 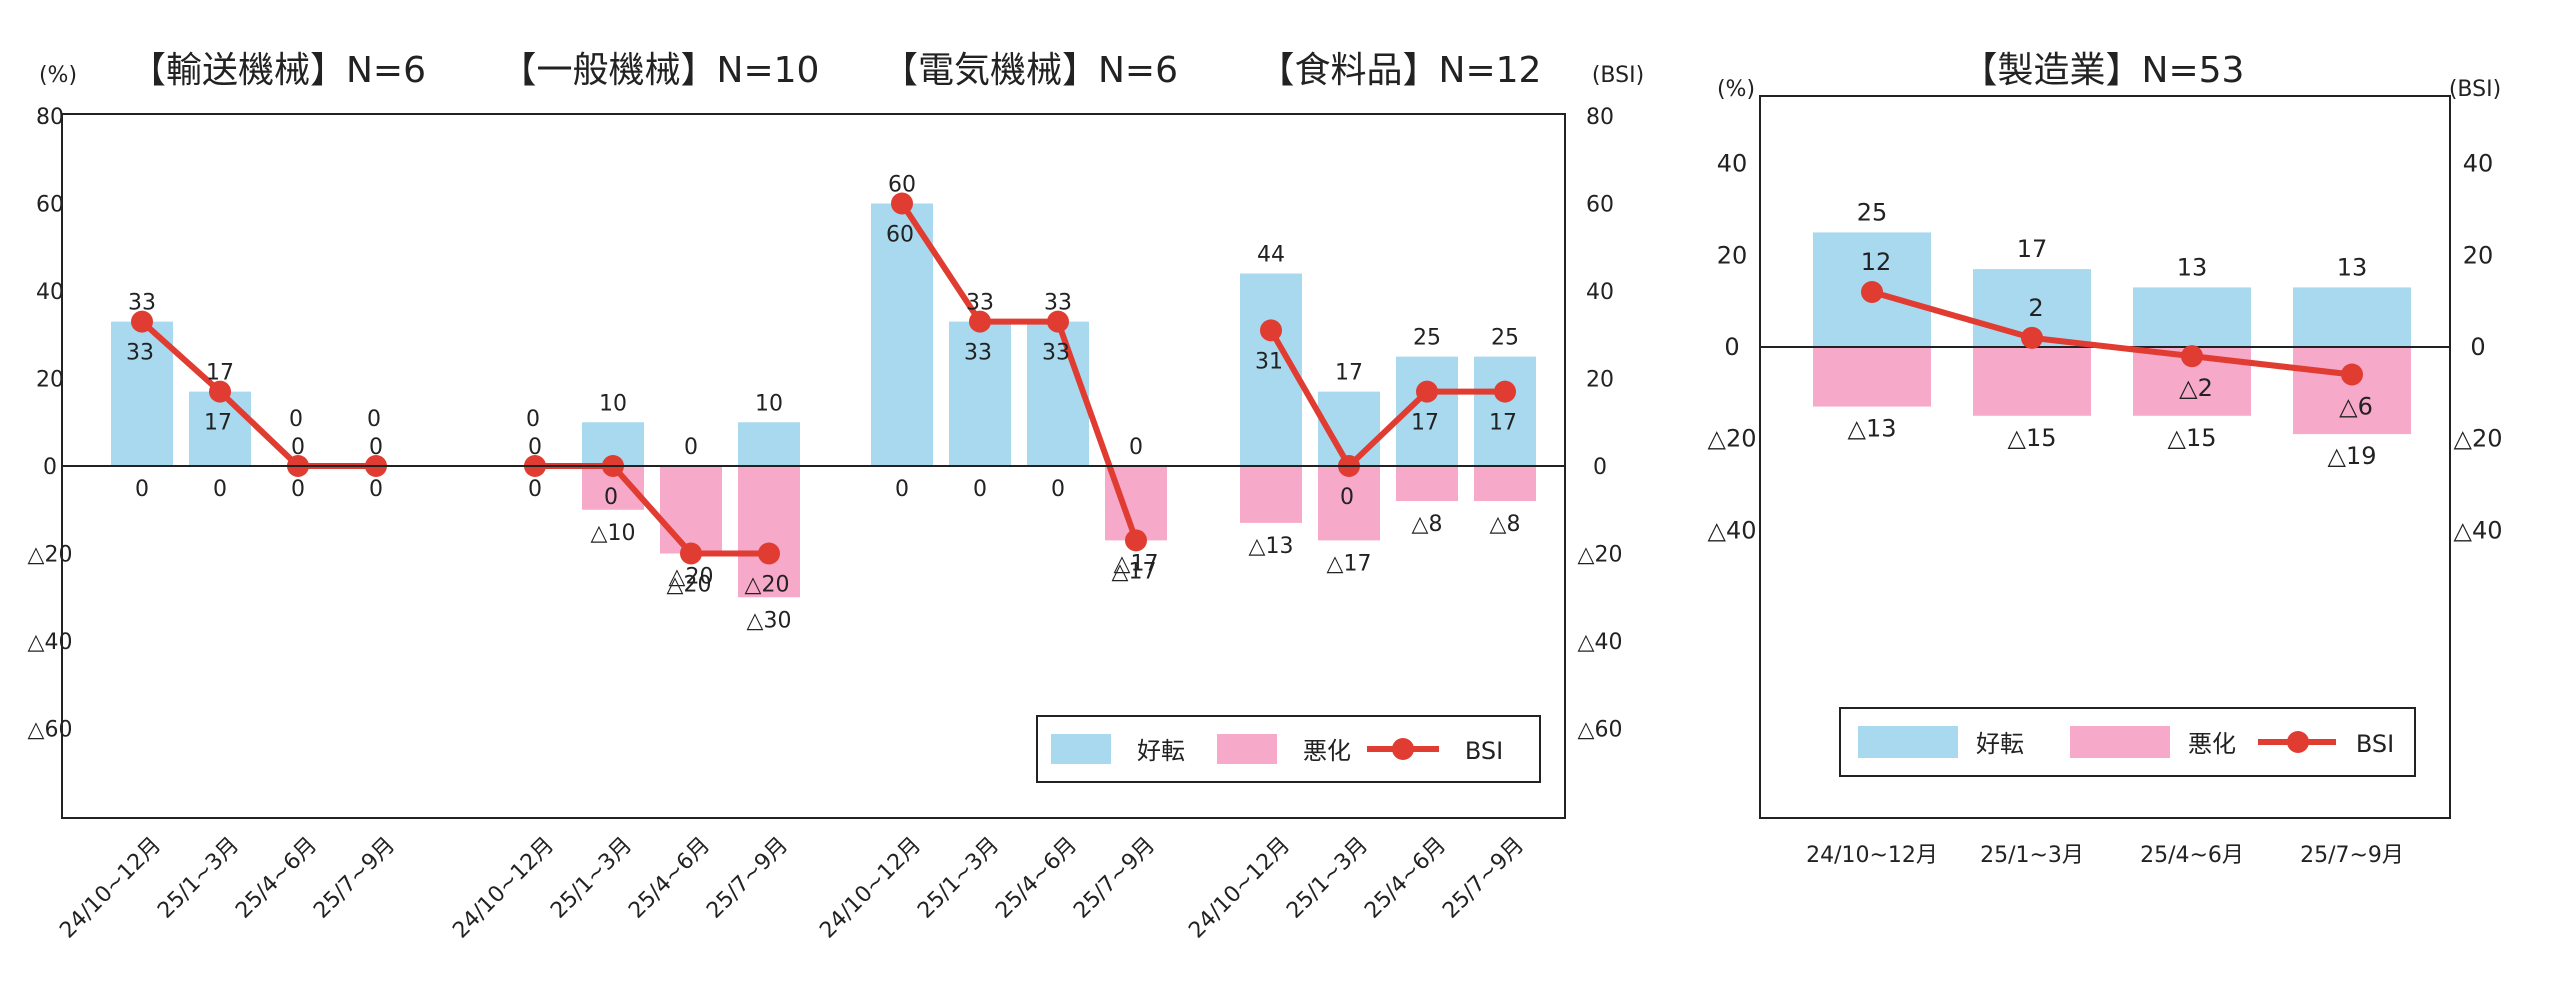 What do you see at coordinates (2356, 407) in the screenshot?
I see `bsi-value-label: △6` at bounding box center [2356, 407].